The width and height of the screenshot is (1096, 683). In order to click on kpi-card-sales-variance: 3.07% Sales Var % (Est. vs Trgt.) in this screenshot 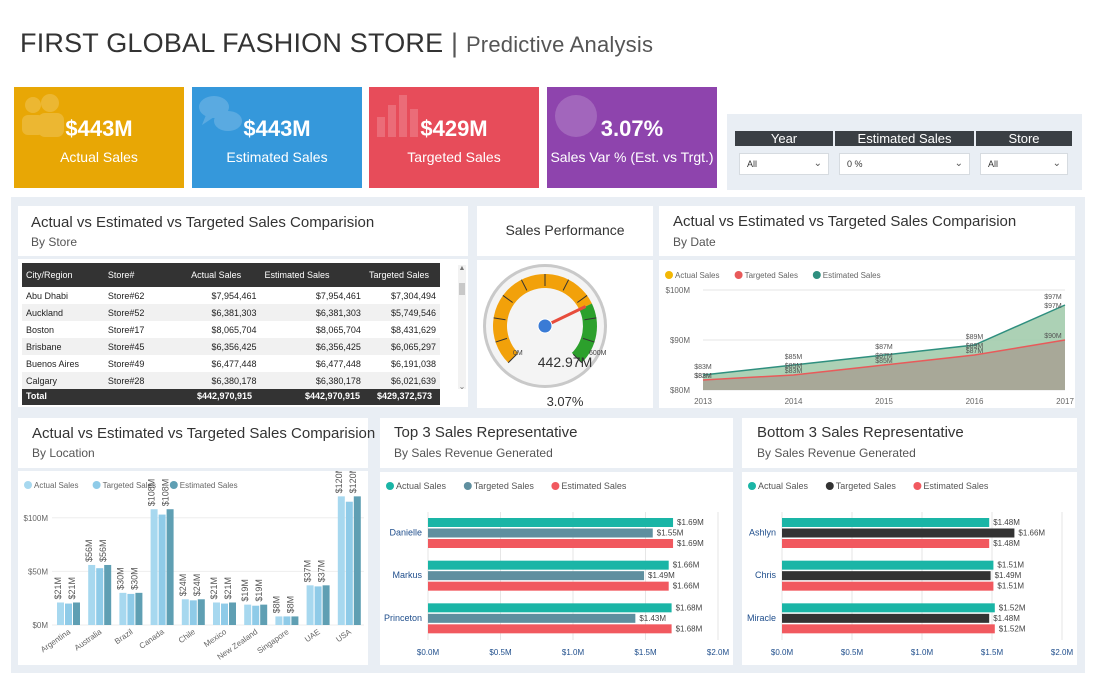, I will do `click(632, 137)`.